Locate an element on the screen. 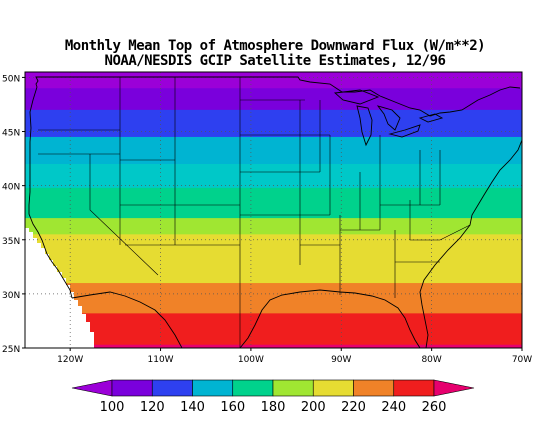 The height and width of the screenshot is (425, 550). ocean-fill is located at coordinates (59, 288).